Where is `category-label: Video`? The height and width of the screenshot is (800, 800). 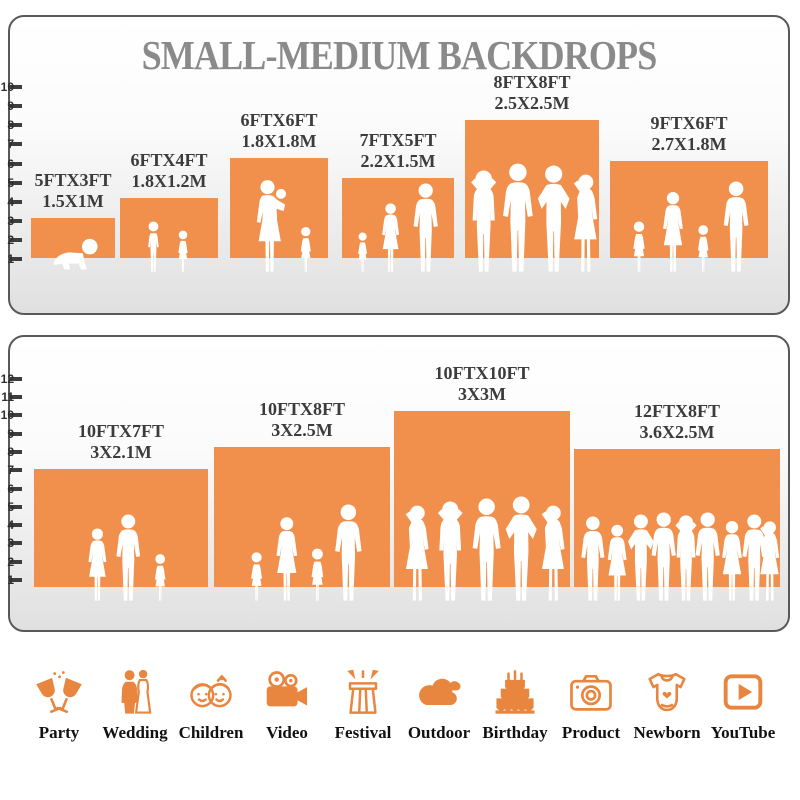
category-label: Video is located at coordinates (287, 732).